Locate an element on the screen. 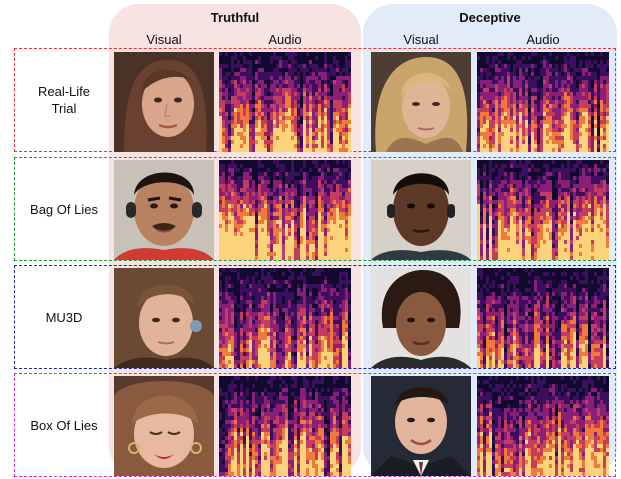 Image resolution: width=621 pixels, height=479 pixels. face-image-bag-of-lies-truthful is located at coordinates (164, 210).